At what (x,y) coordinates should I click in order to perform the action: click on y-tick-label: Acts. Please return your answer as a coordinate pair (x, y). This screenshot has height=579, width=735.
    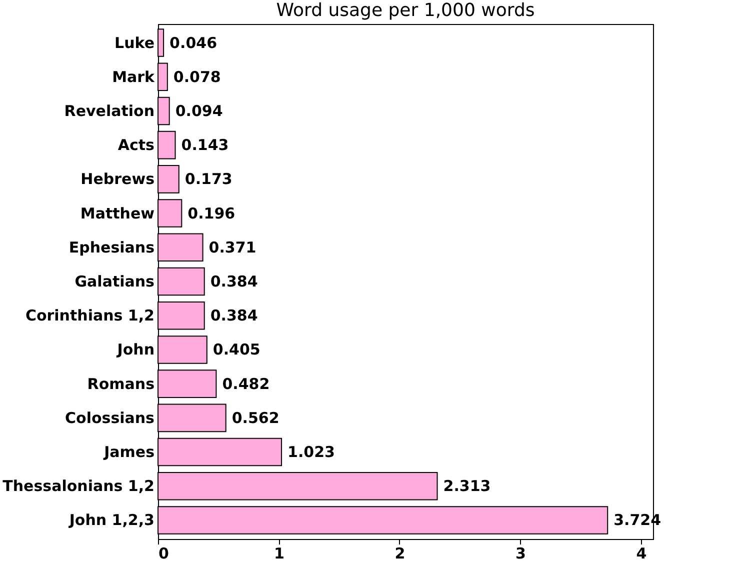
    Looking at the image, I should click on (136, 145).